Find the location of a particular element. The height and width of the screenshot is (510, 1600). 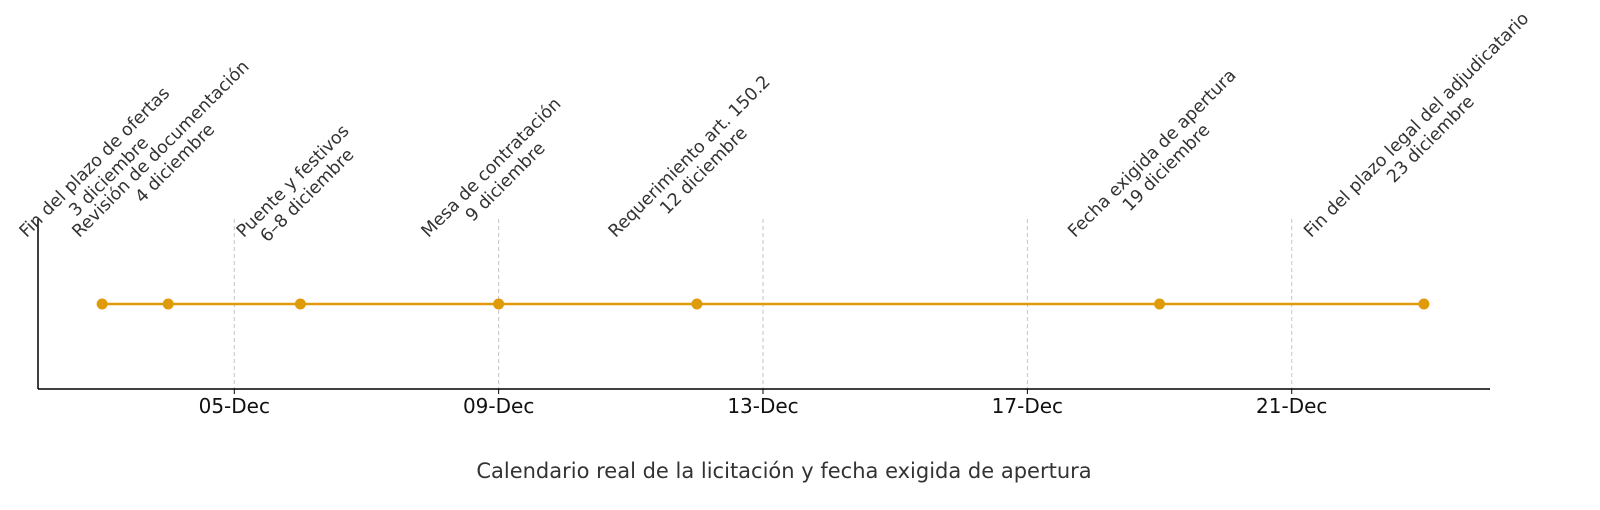

x-tick-label: 13-Dec is located at coordinates (762, 406).